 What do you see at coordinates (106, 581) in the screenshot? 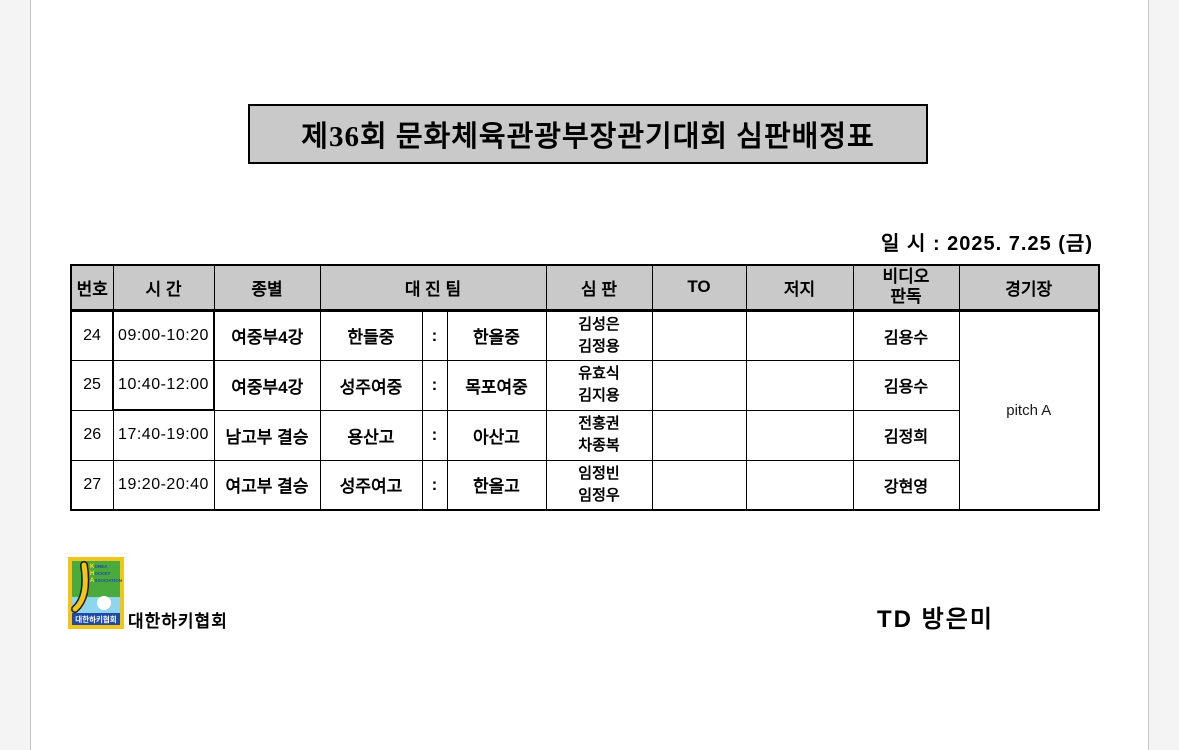
I see `svg-text: ASSOCIATION` at bounding box center [106, 581].